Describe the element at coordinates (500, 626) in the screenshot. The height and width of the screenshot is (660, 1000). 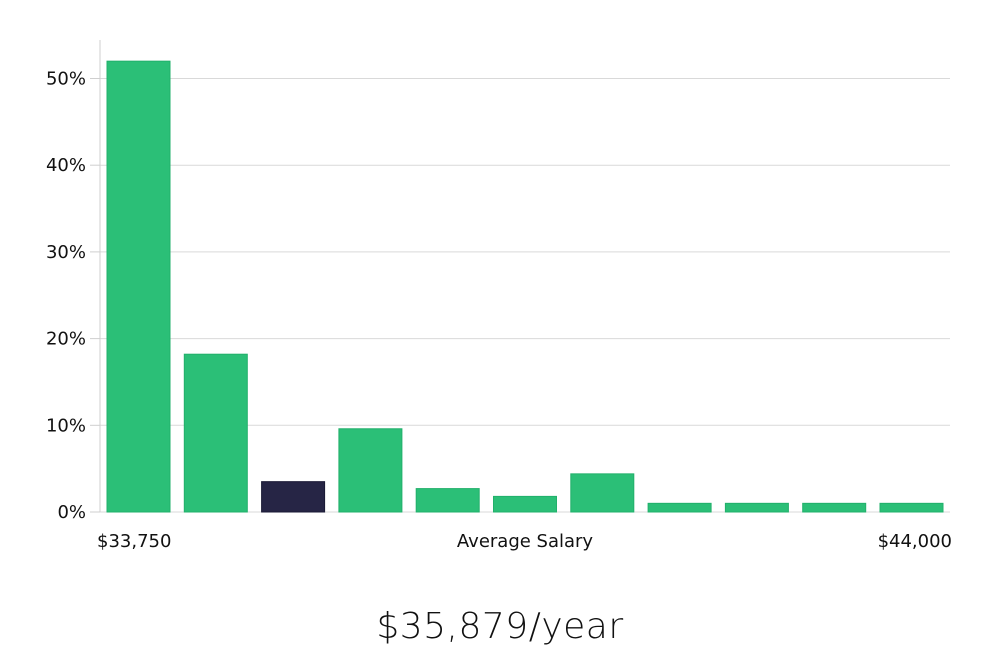
I see `average-salary-value: $35,879/year` at that location.